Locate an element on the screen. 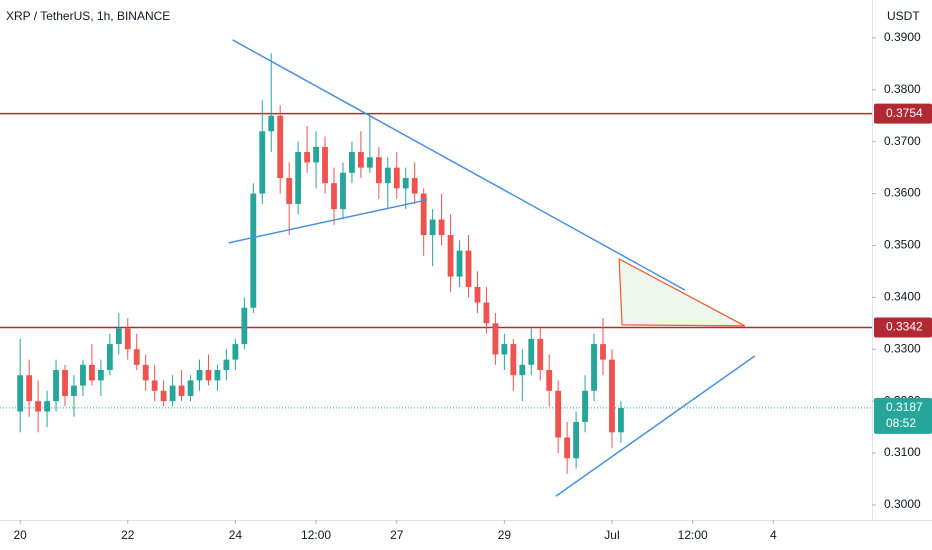  y-tick-label: 0.3800 is located at coordinates (902, 89).